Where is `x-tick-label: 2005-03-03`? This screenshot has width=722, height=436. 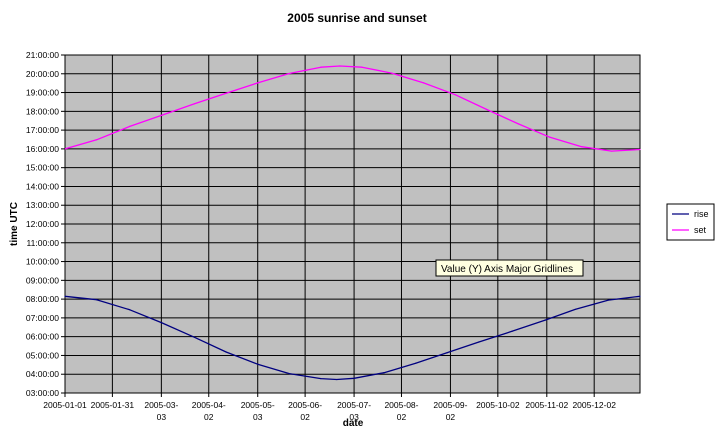 x-tick-label: 2005-03-03 is located at coordinates (161, 411).